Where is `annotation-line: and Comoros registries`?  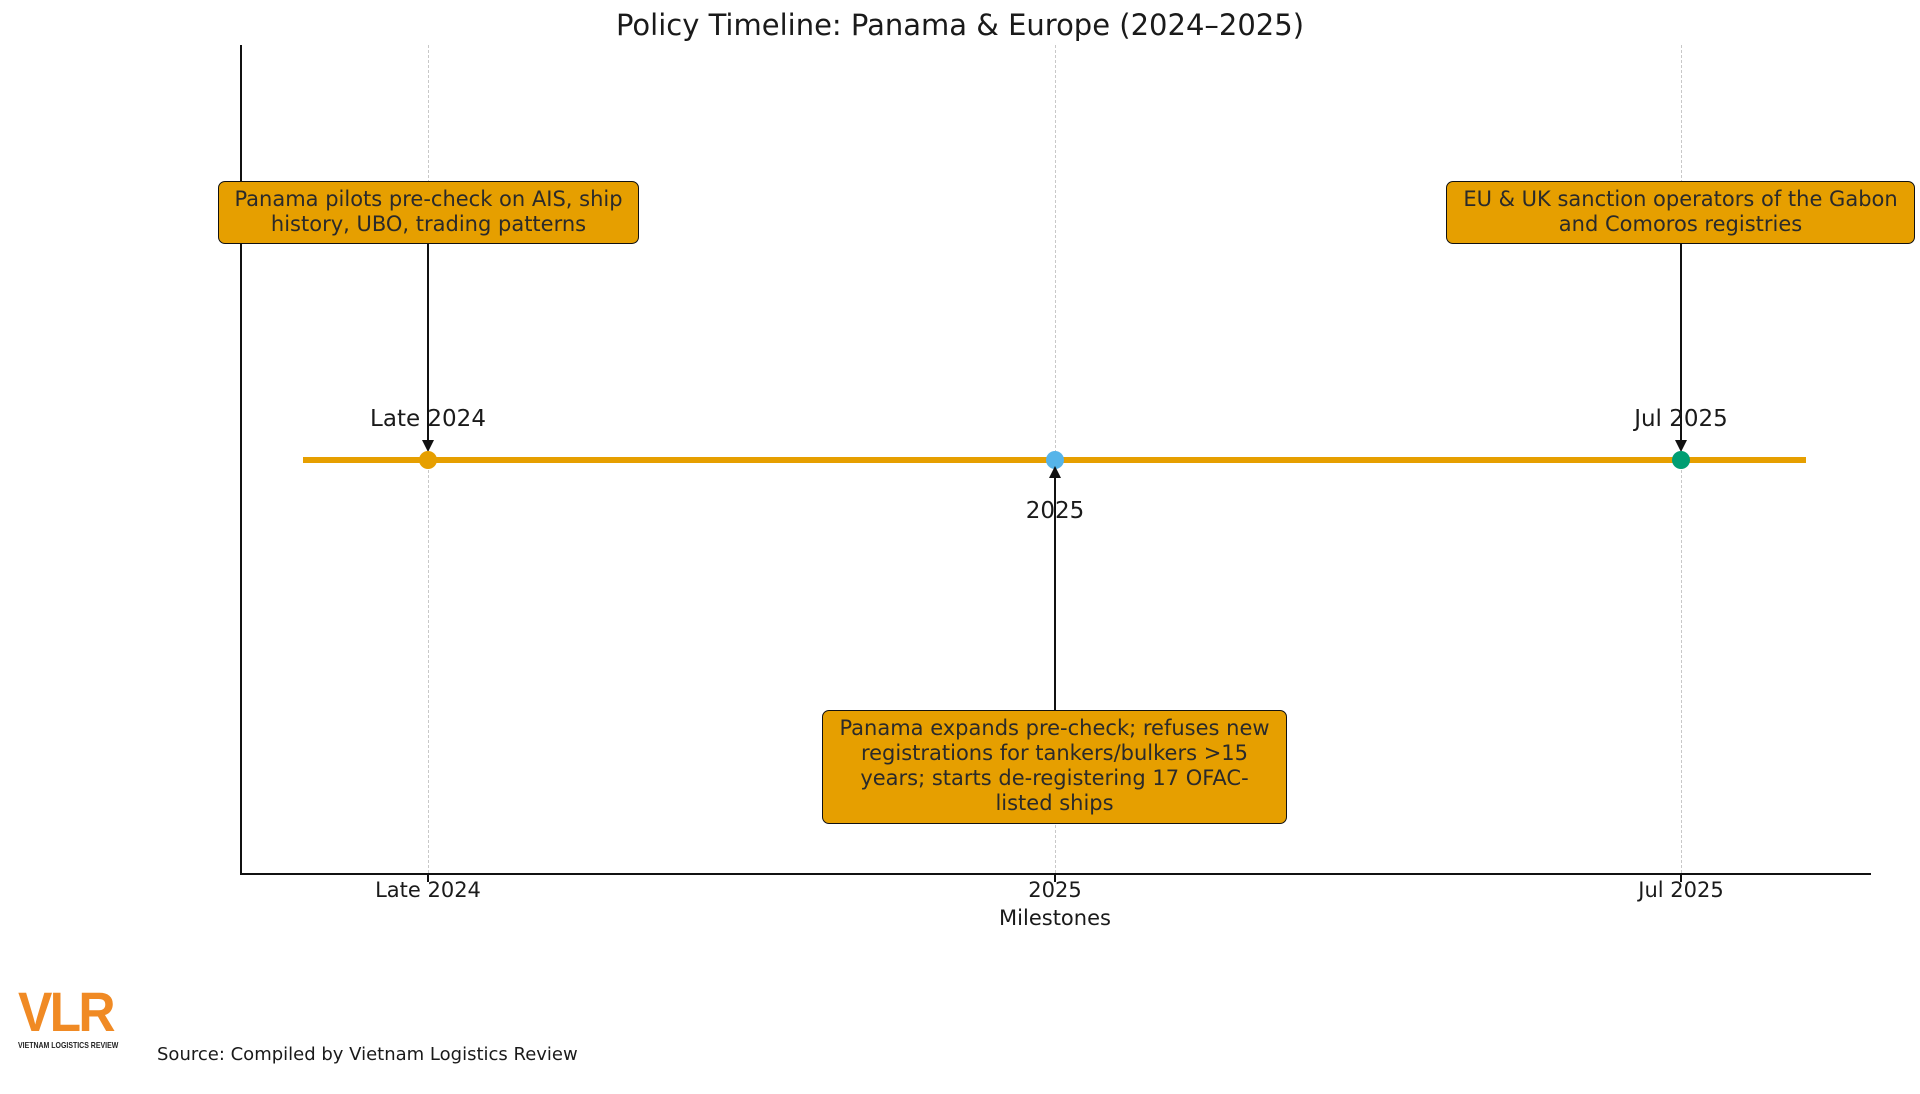
annotation-line: and Comoros registries is located at coordinates (1680, 224).